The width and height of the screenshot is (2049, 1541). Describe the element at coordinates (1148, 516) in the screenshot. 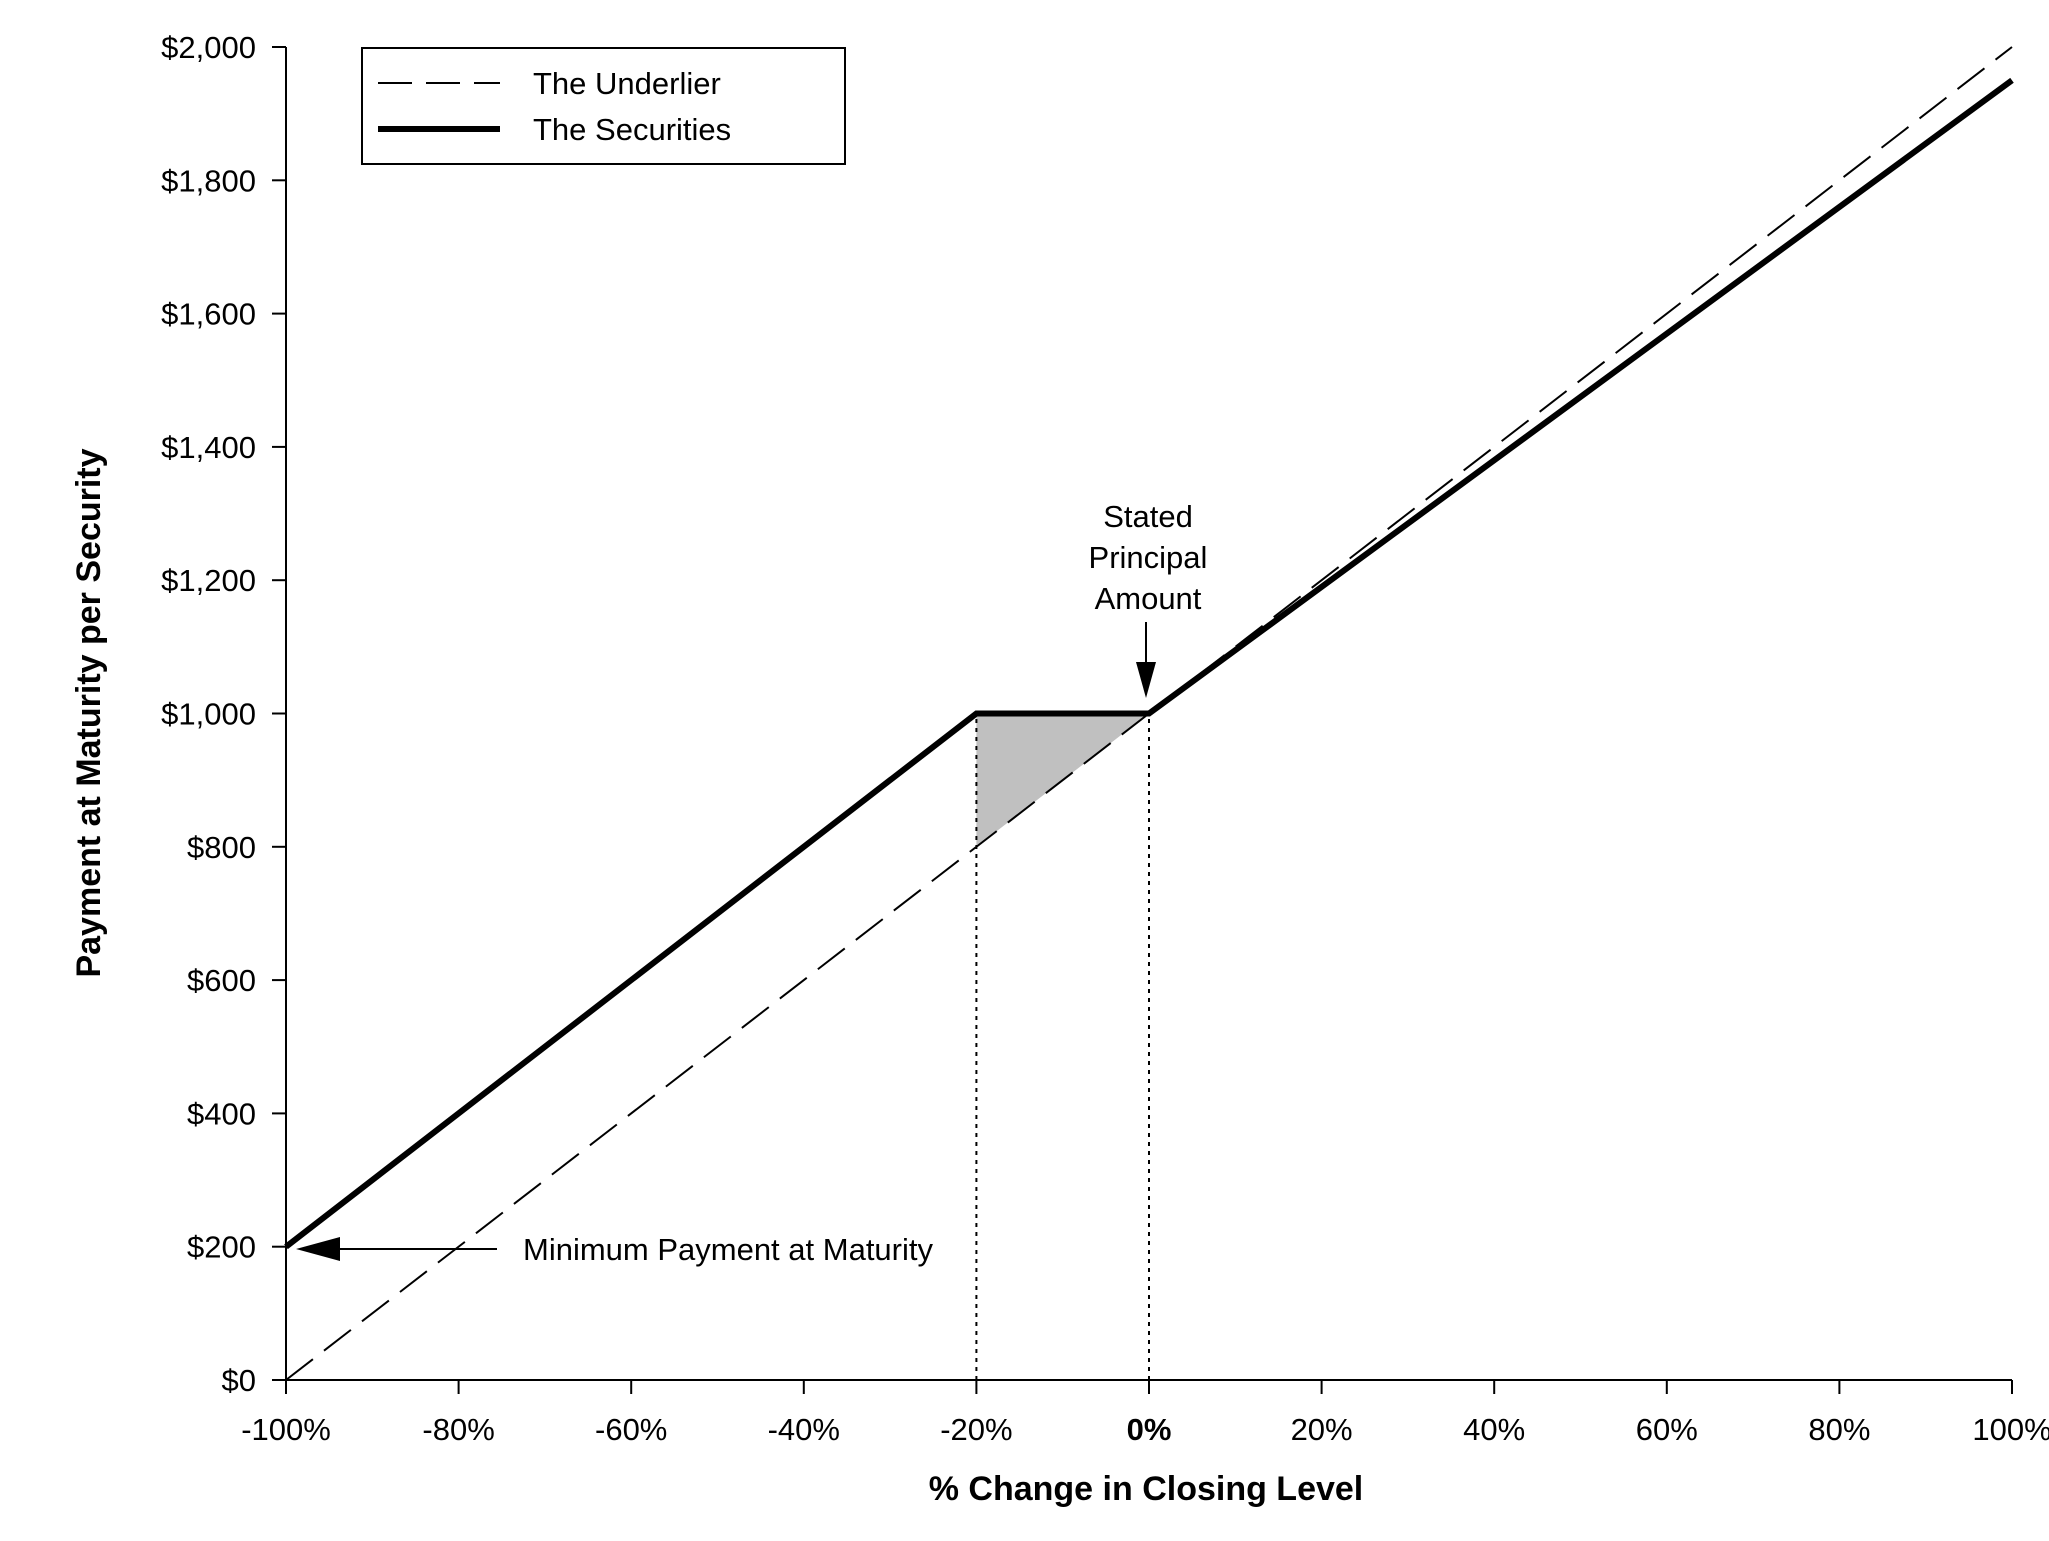

I see `stated-principal-line-1: Stated` at that location.